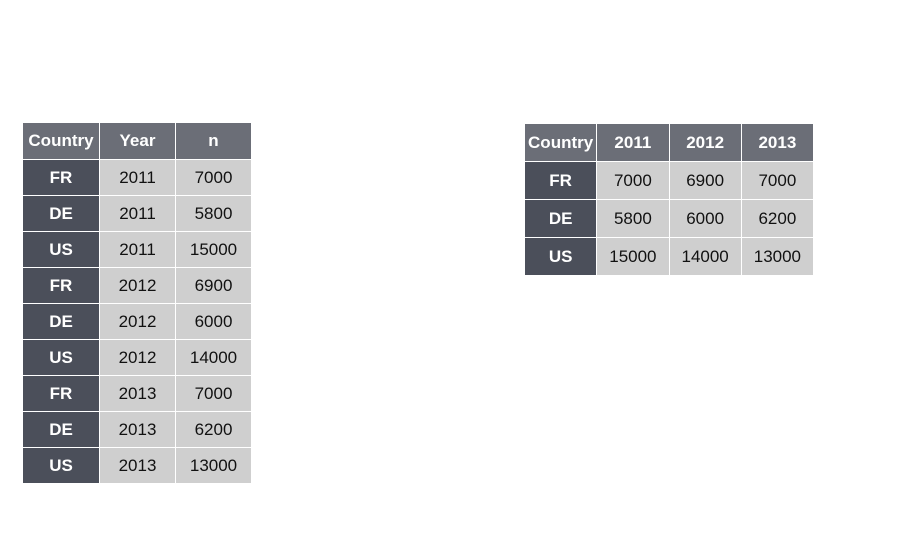 This screenshot has width=924, height=548. I want to click on table-row: FR 7000 6900 7000, so click(669, 180).